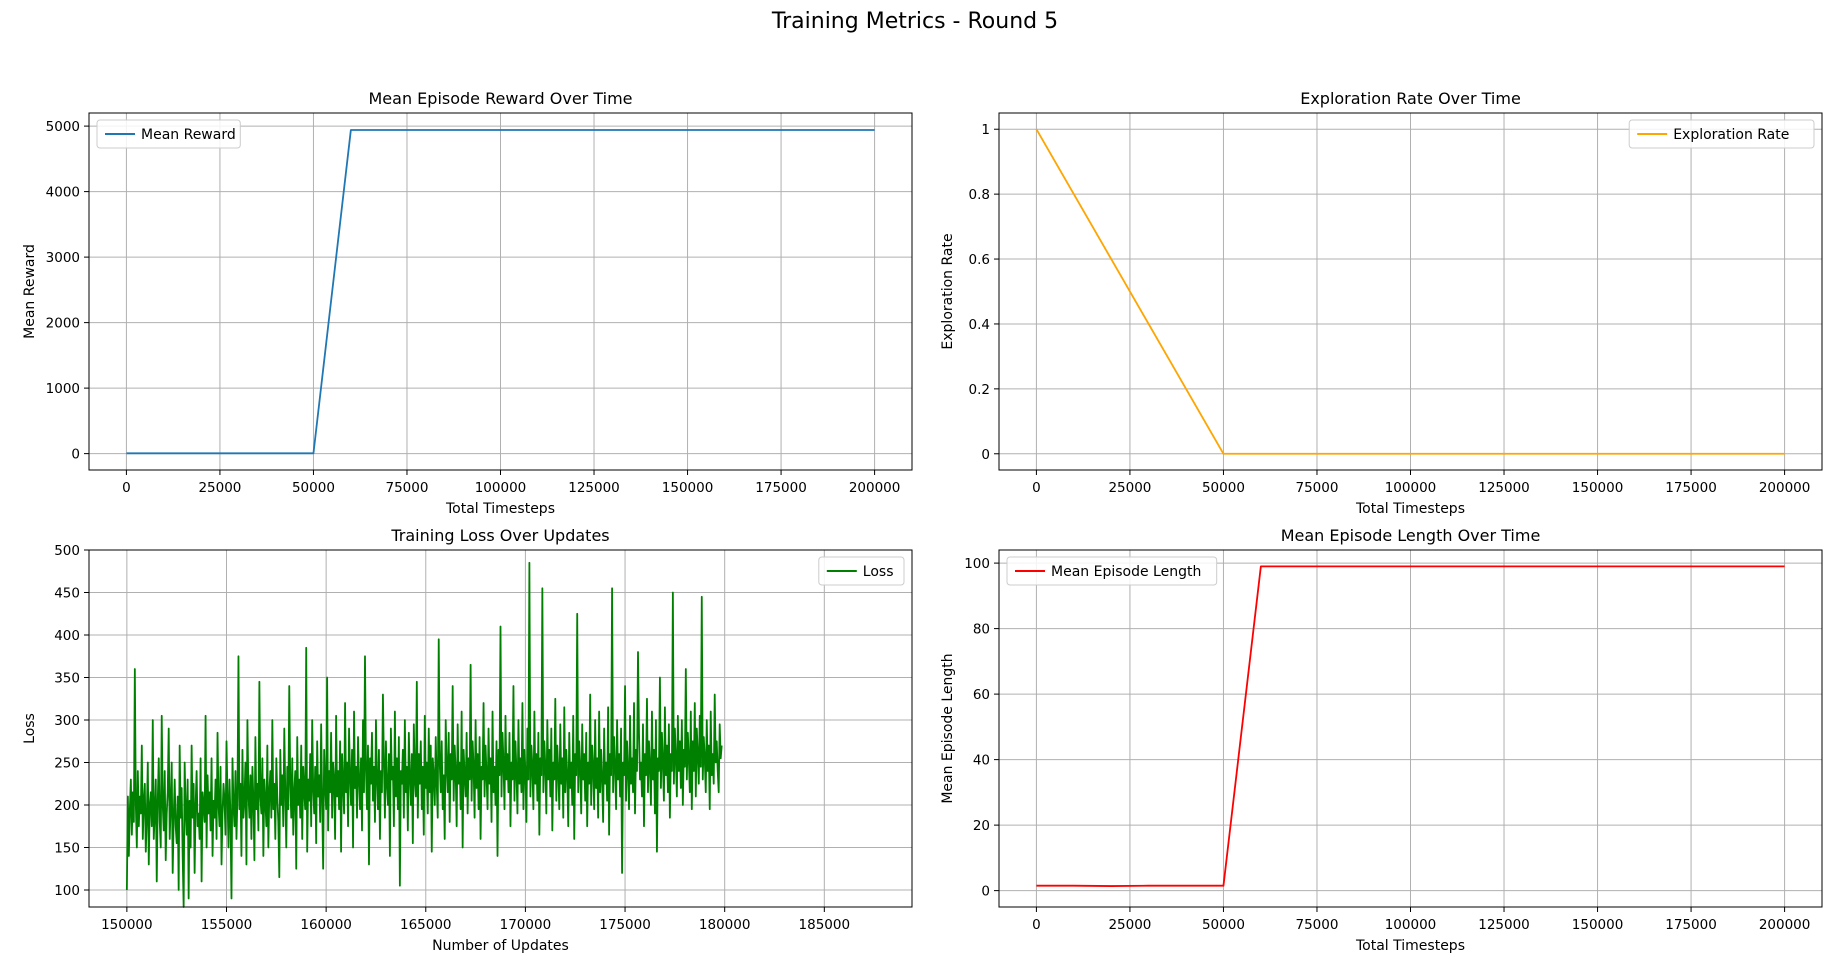  What do you see at coordinates (878, 572) in the screenshot?
I see `legend-label: Loss` at bounding box center [878, 572].